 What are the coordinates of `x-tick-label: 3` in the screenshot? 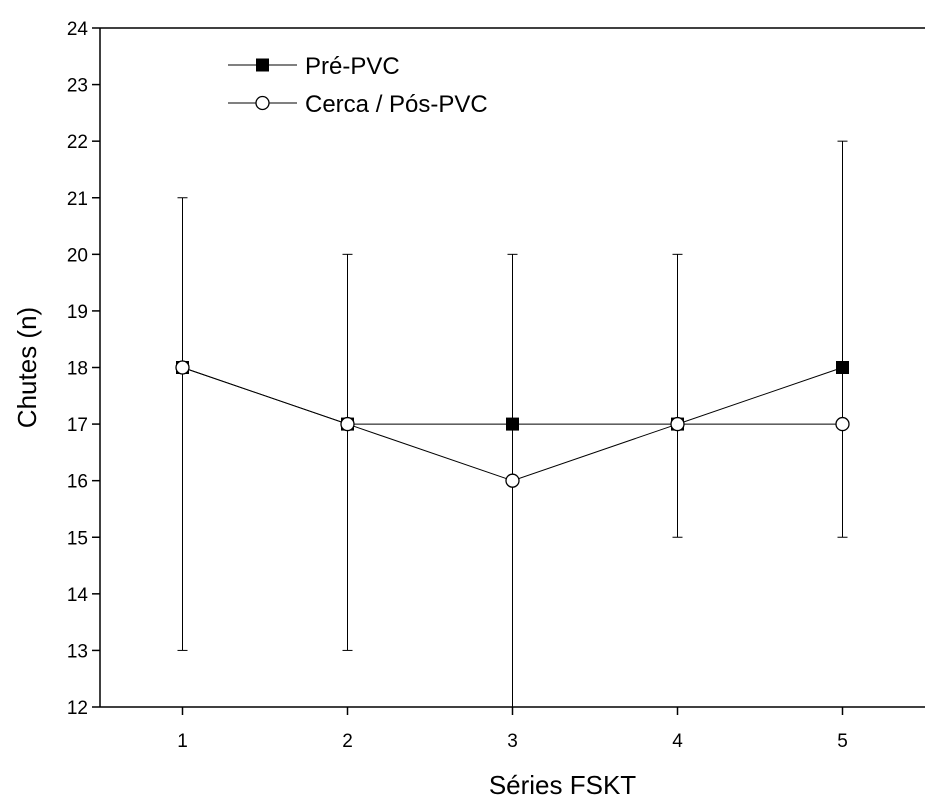 It's located at (512, 741).